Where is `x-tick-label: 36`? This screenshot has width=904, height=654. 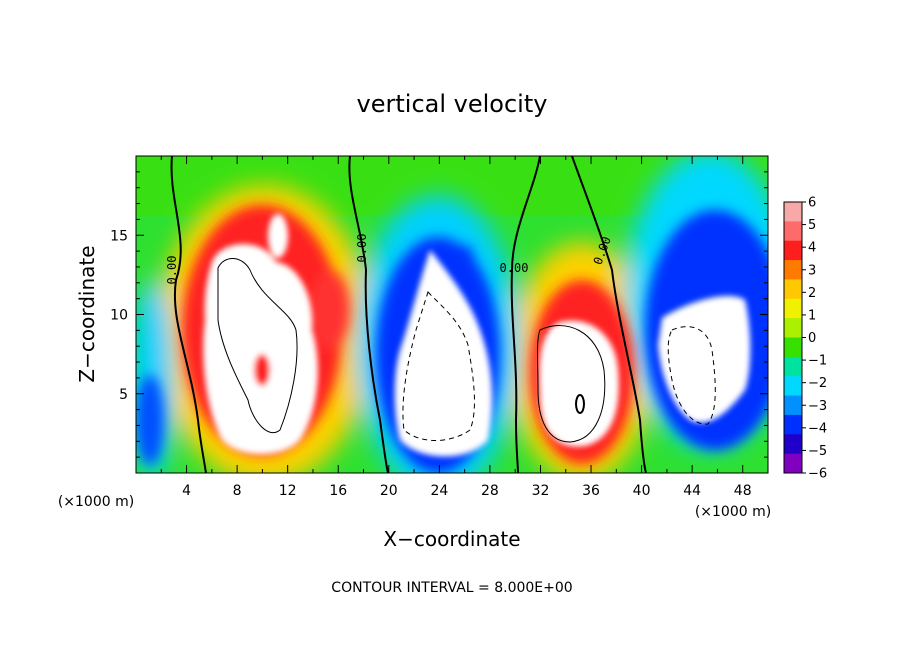 x-tick-label: 36 is located at coordinates (591, 491).